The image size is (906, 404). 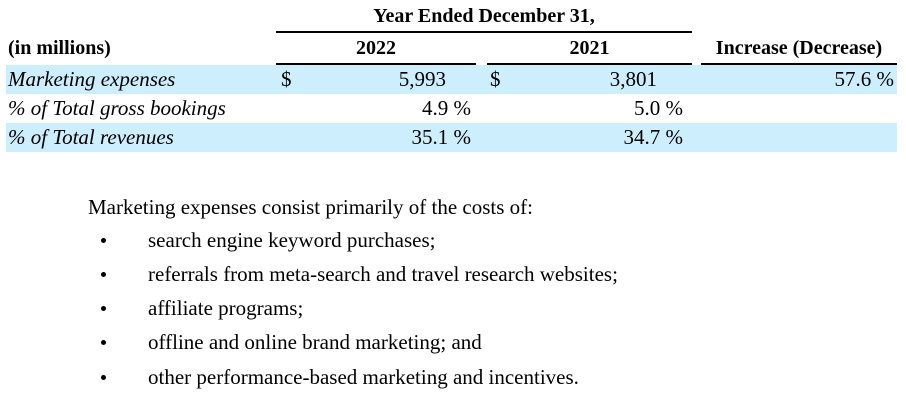 I want to click on row-band-total-revenues, so click(x=451, y=137).